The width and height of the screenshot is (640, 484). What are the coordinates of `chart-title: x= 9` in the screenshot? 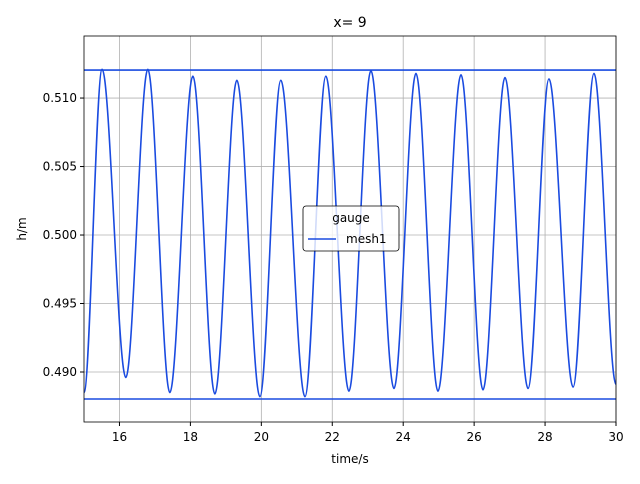 It's located at (349, 23).